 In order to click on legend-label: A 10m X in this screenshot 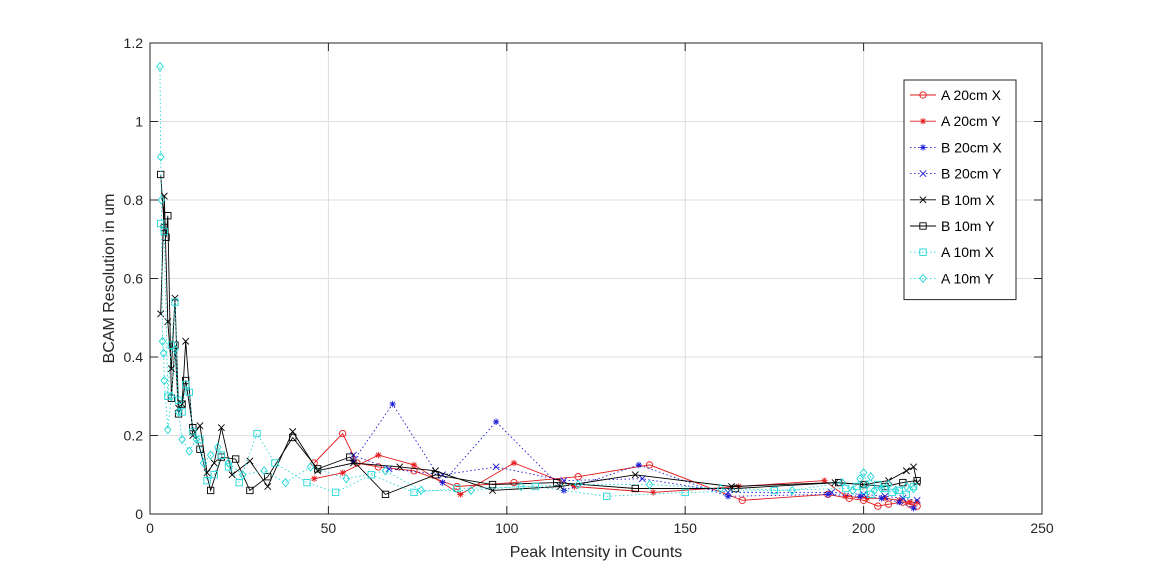, I will do `click(968, 252)`.